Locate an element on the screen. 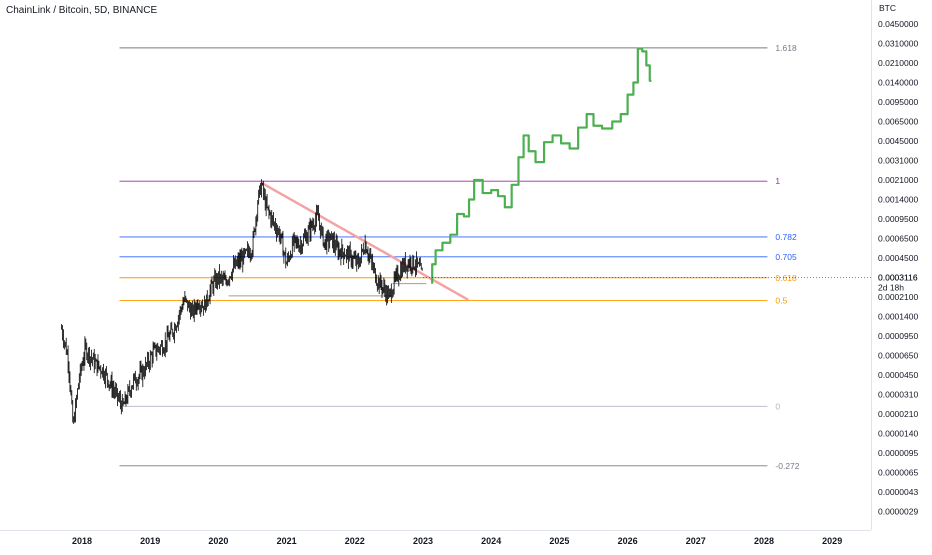  fib-level-label: 0.5 is located at coordinates (781, 301).